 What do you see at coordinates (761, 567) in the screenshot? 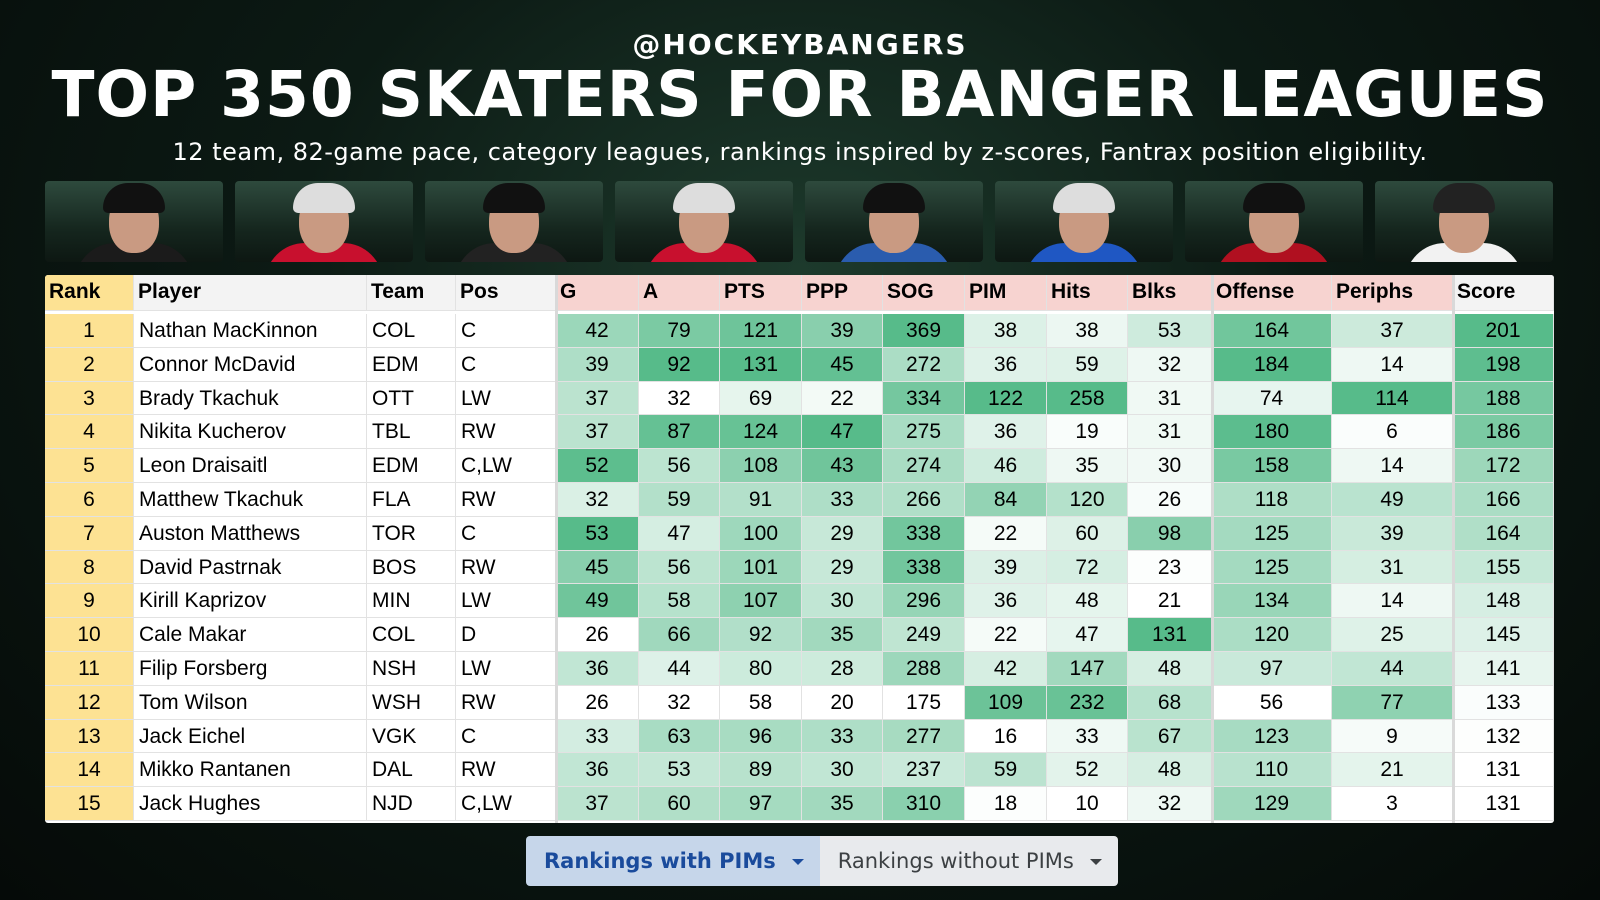
I see `number-cell: 101` at bounding box center [761, 567].